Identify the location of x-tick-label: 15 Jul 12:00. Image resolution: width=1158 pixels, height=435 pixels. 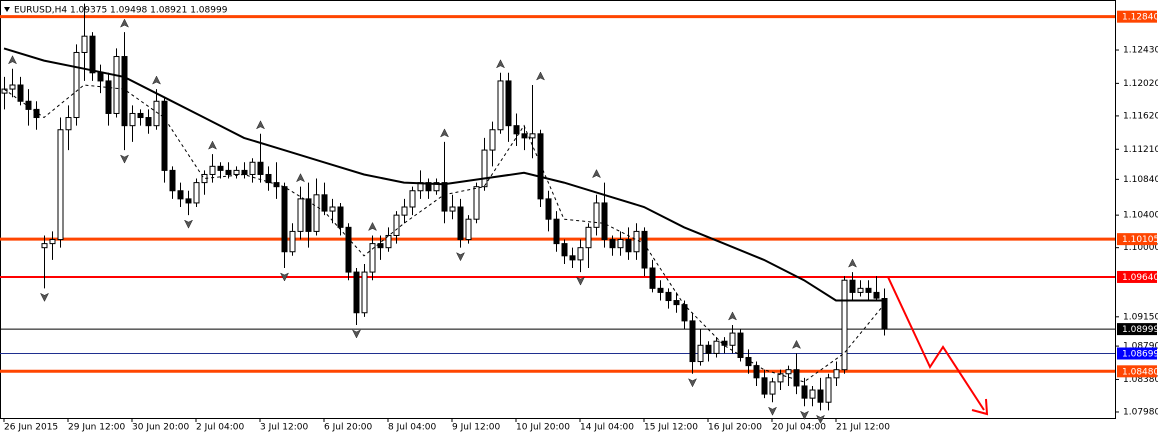
(671, 428).